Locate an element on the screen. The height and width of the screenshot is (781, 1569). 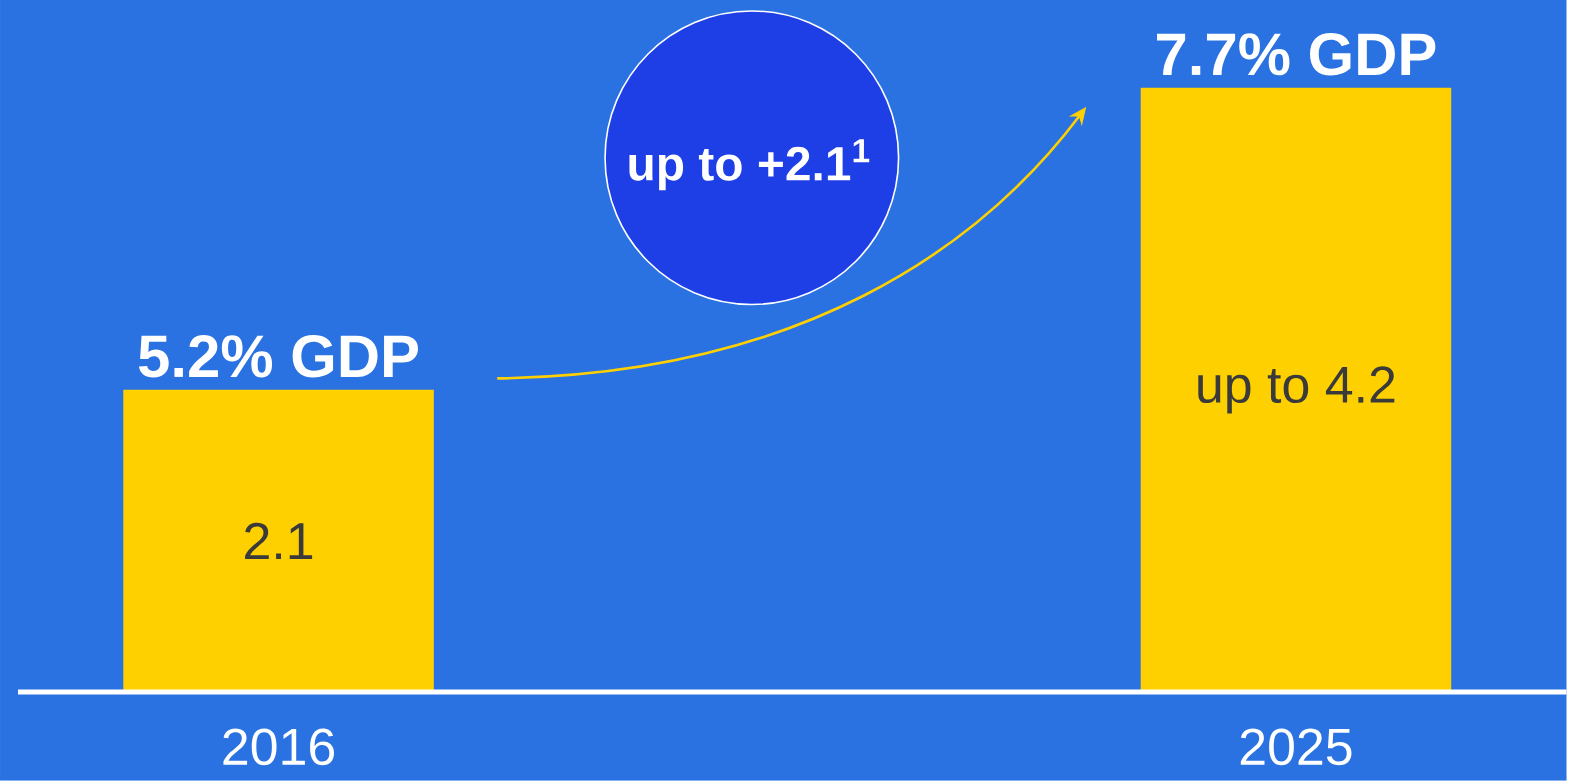
data-label: 2.1 is located at coordinates (279, 541).